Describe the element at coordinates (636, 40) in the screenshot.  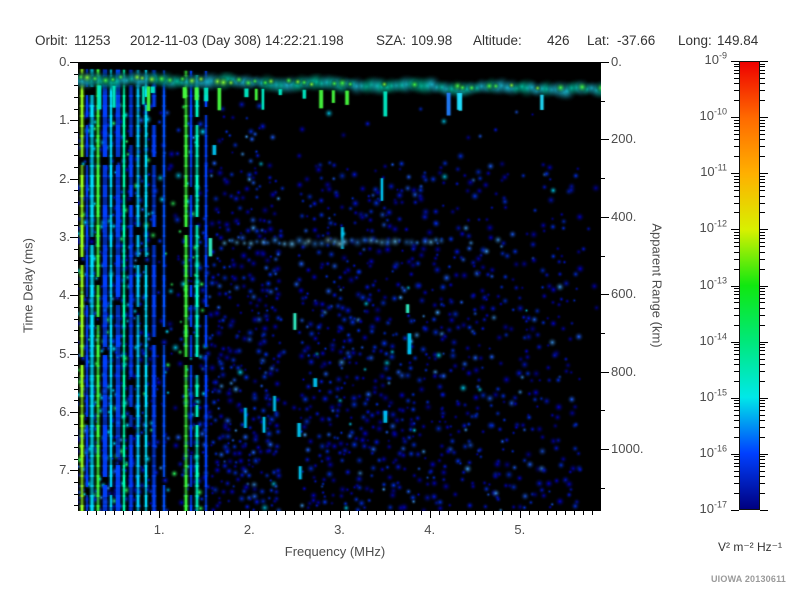
I see `lat-value: -37.66` at that location.